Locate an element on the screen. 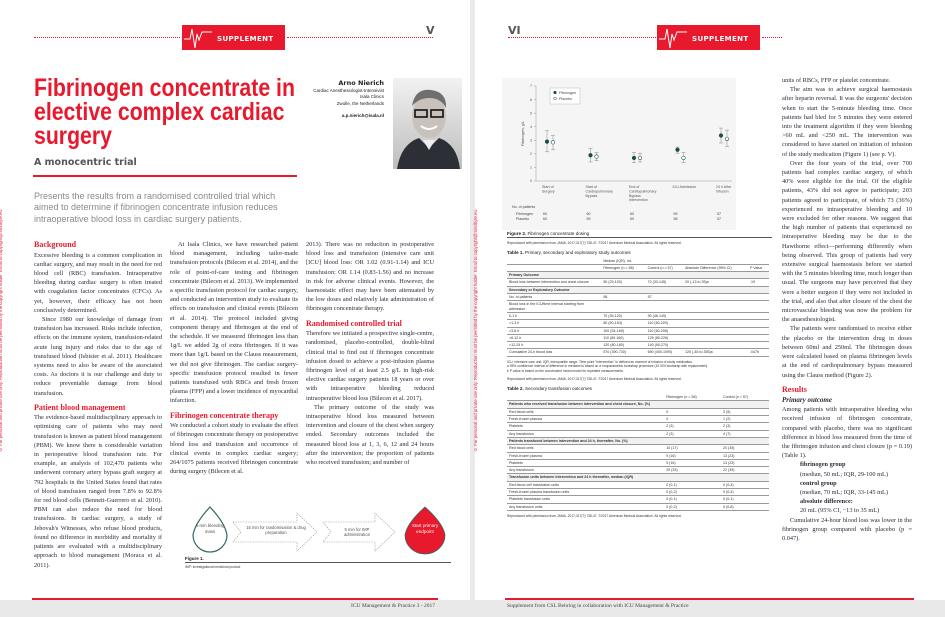  table-cell: 80 (50-154) is located at coordinates (623, 323).